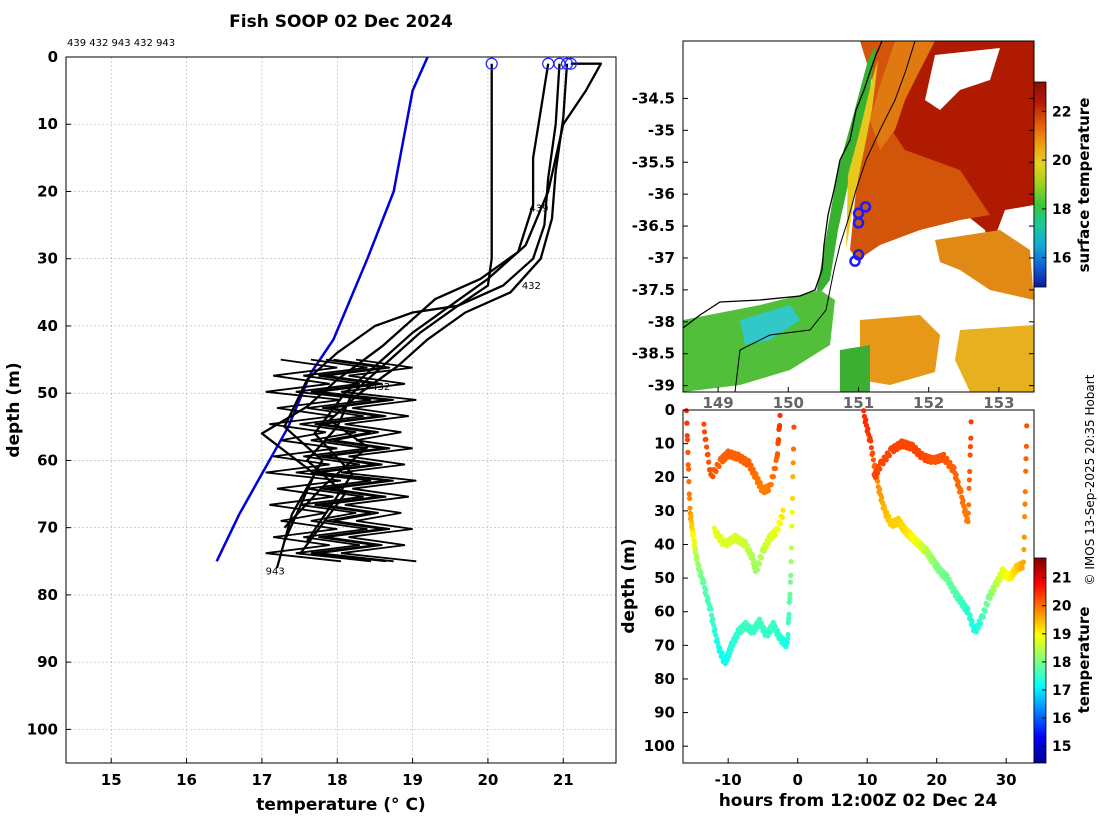 The width and height of the screenshot is (1100, 820). I want to click on coastal-yellow-strip, so click(862, 155).